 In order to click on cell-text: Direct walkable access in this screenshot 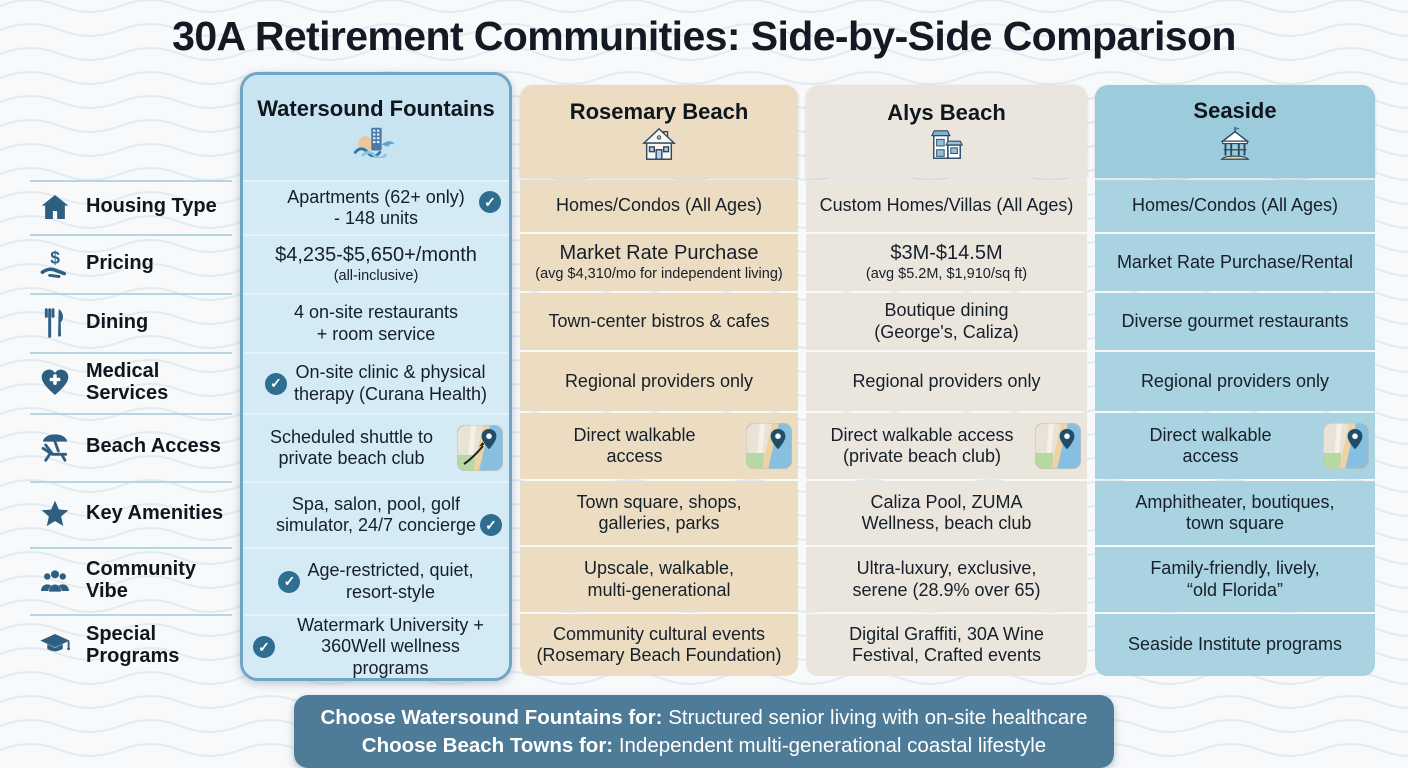, I will do `click(634, 445)`.